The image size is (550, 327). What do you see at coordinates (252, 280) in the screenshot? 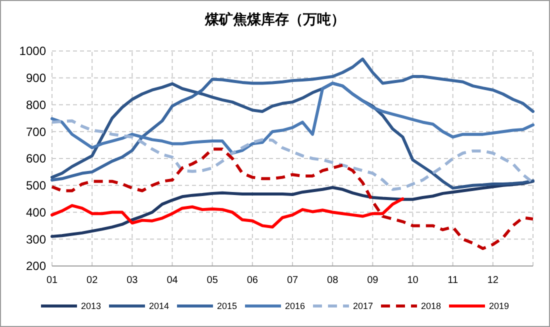
I see `x-tick-label: 06` at bounding box center [252, 280].